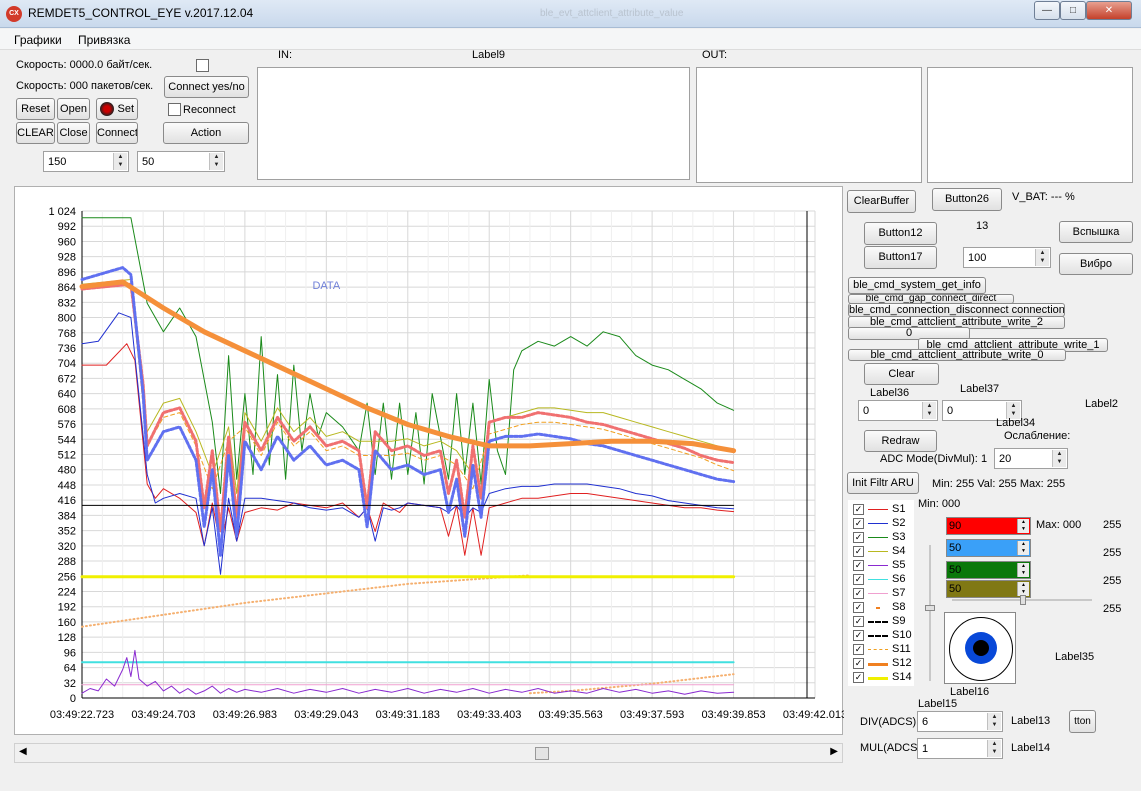 This screenshot has height=791, width=1141. Describe the element at coordinates (955, 526) in the screenshot. I see `color-spin-red-value: 90` at that location.